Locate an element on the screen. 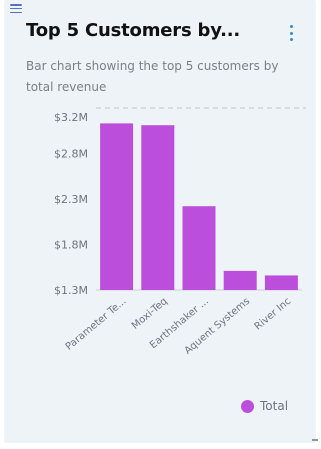  resize-handle is located at coordinates (315, 440).